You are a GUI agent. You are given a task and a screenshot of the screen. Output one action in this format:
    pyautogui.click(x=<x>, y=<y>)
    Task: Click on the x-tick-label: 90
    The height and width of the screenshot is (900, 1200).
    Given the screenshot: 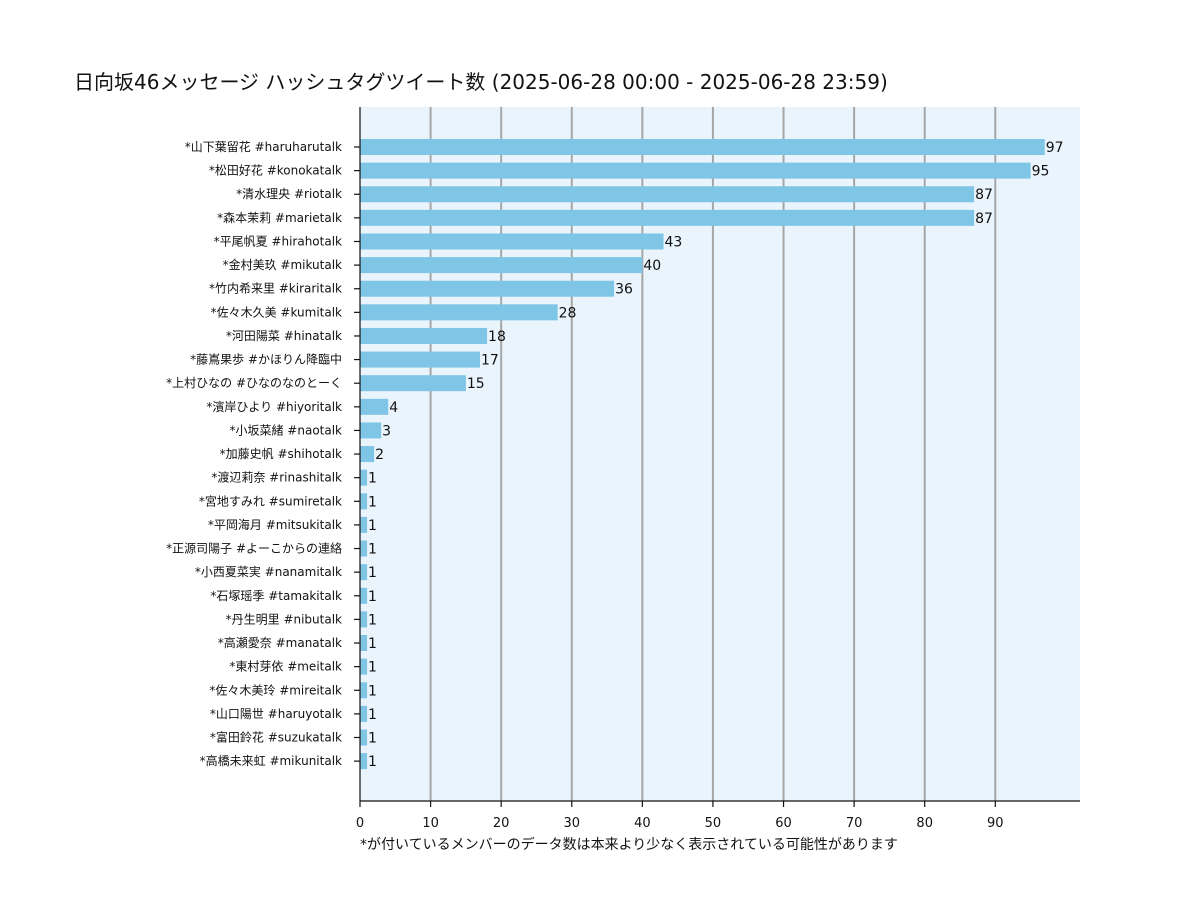 What is the action you would take?
    pyautogui.click(x=995, y=823)
    